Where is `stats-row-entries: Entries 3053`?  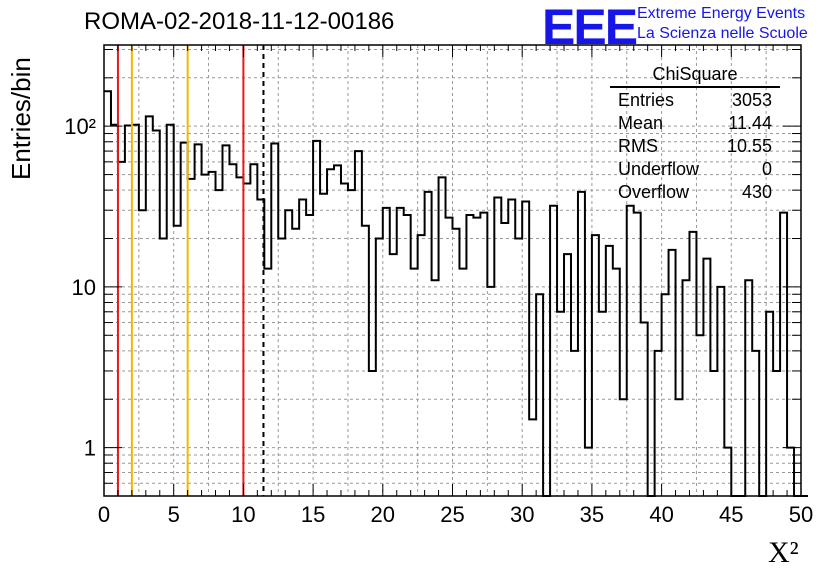 stats-row-entries: Entries 3053 is located at coordinates (695, 101).